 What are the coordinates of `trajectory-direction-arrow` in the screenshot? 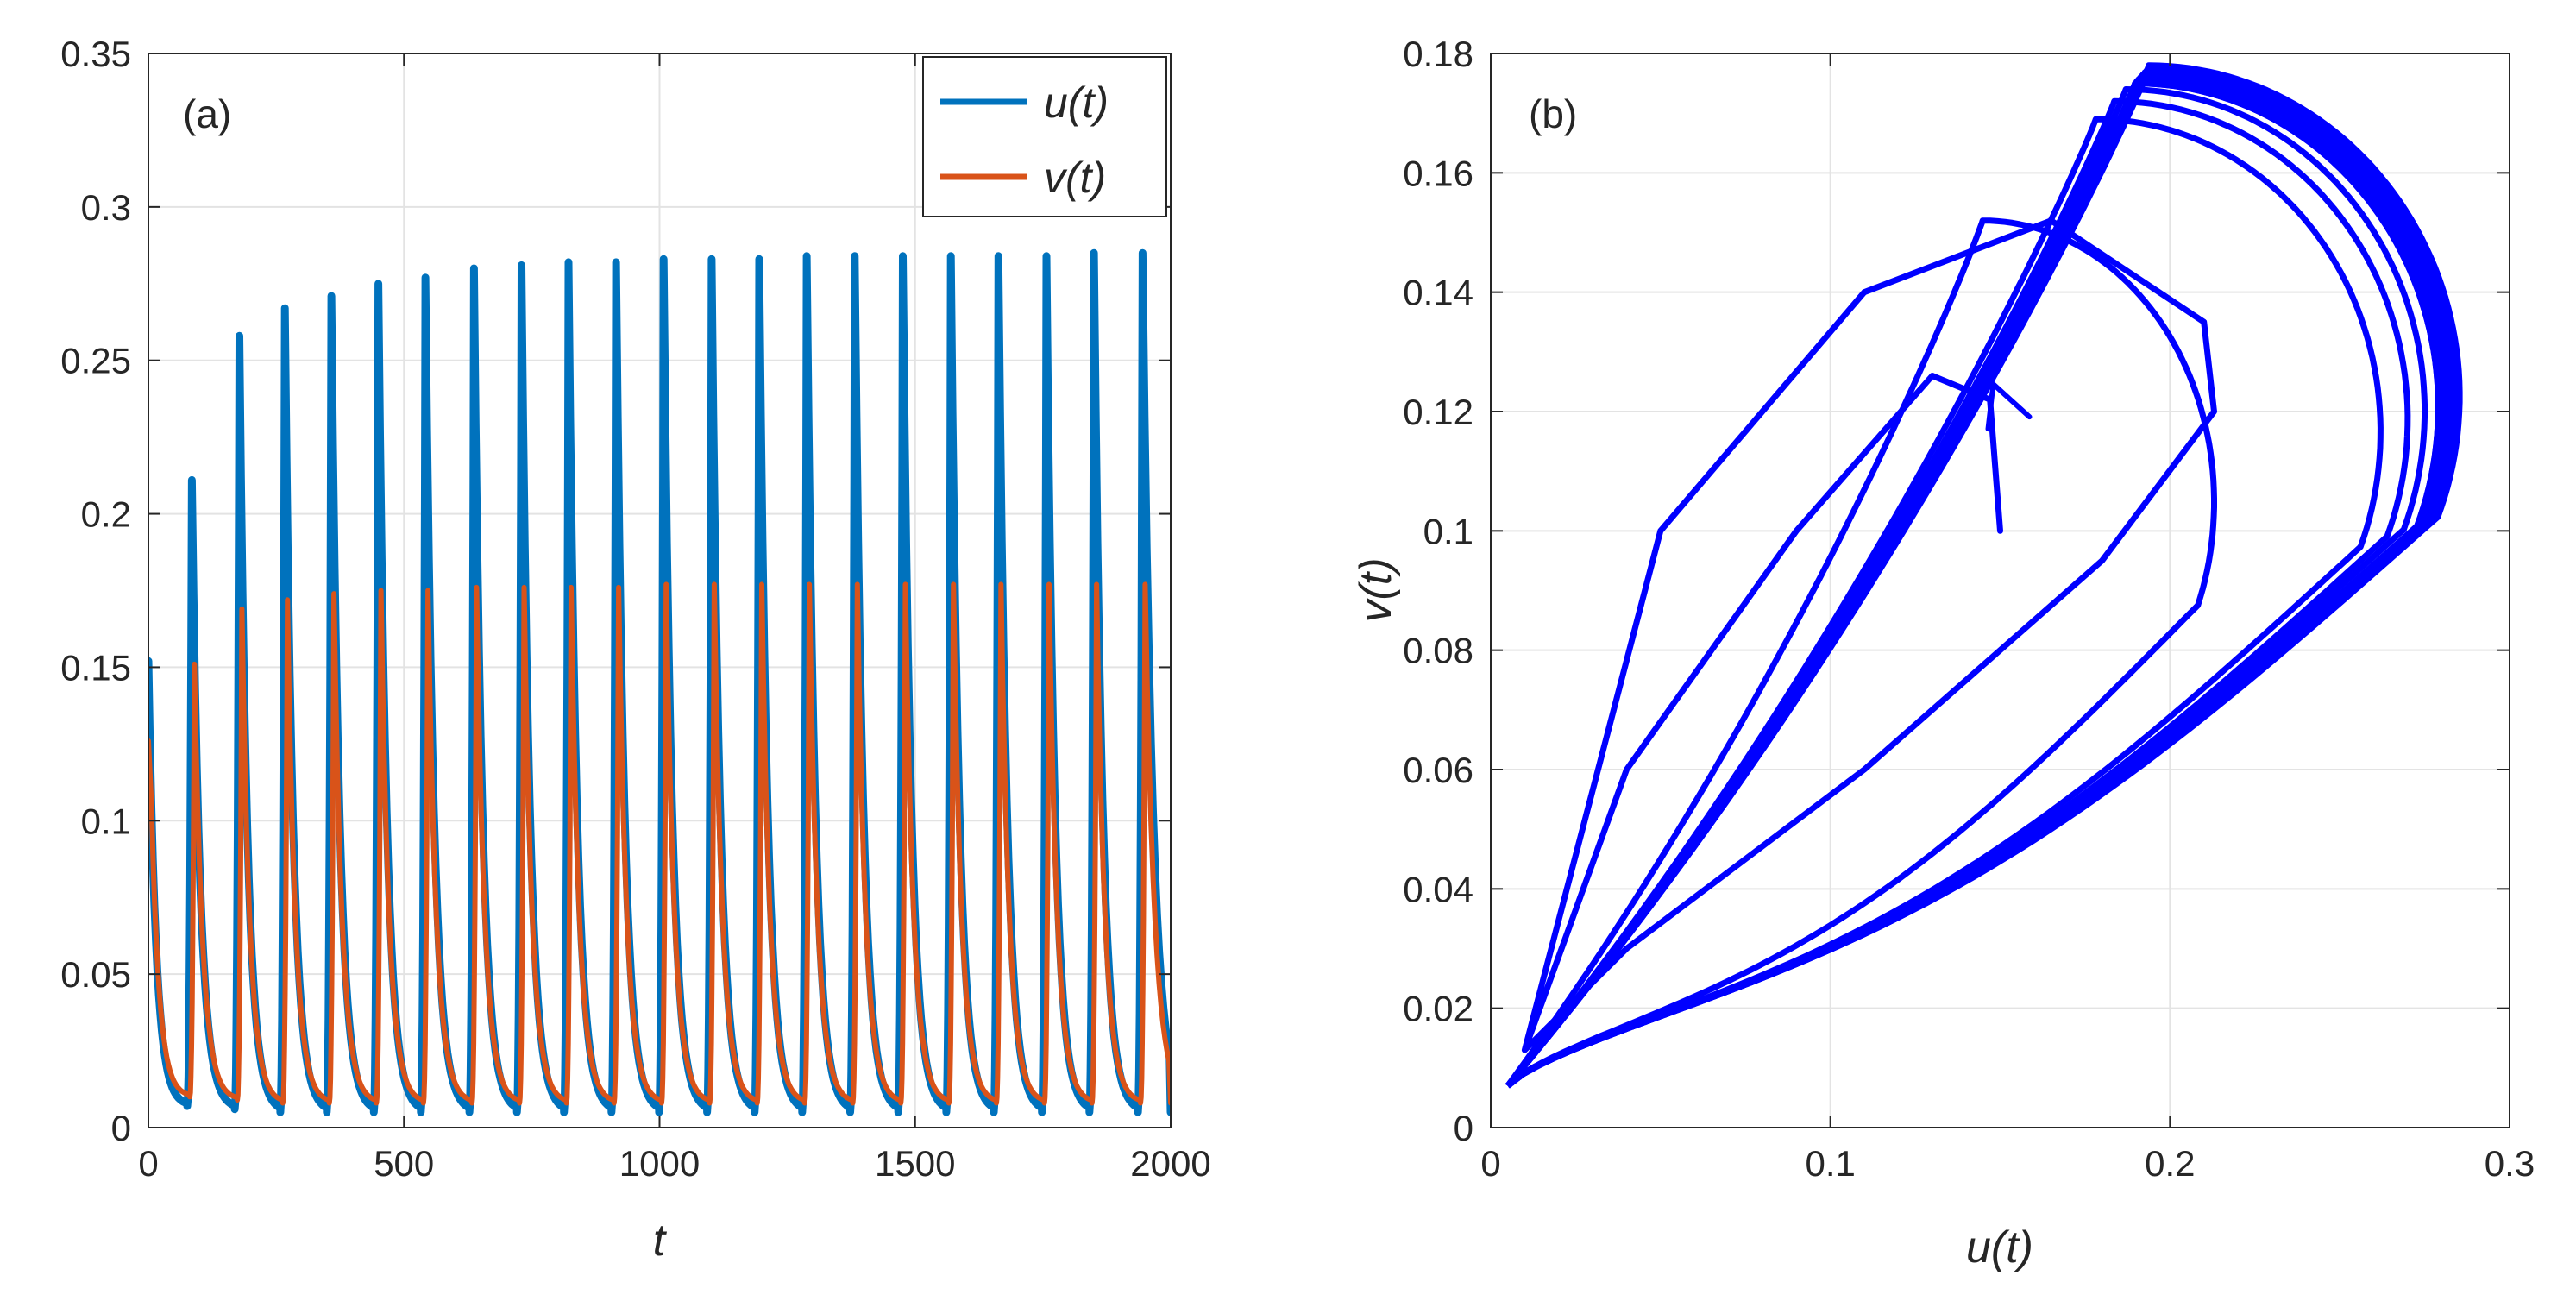 It's located at (2009, 406).